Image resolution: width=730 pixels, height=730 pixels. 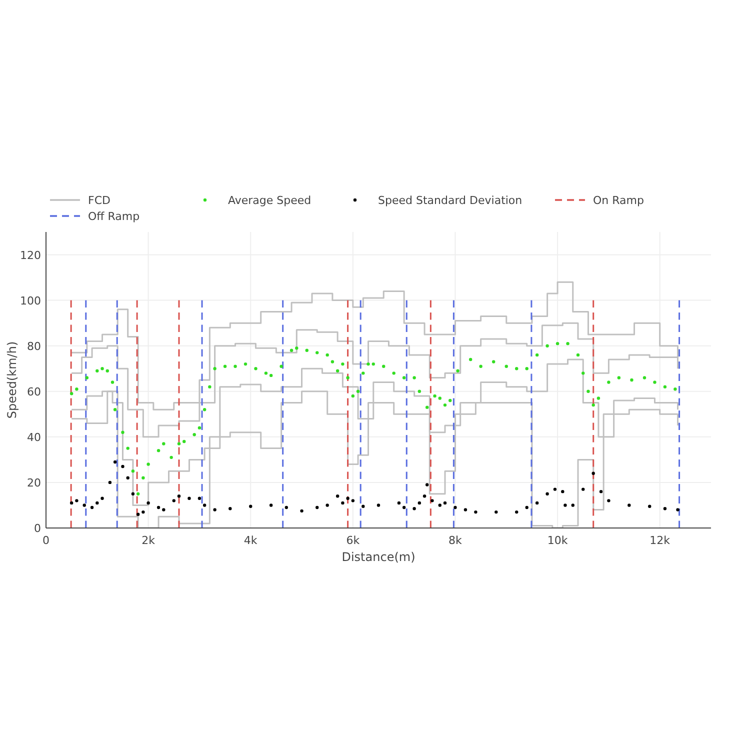 I want to click on x-tick-label: 10k, so click(x=557, y=540).